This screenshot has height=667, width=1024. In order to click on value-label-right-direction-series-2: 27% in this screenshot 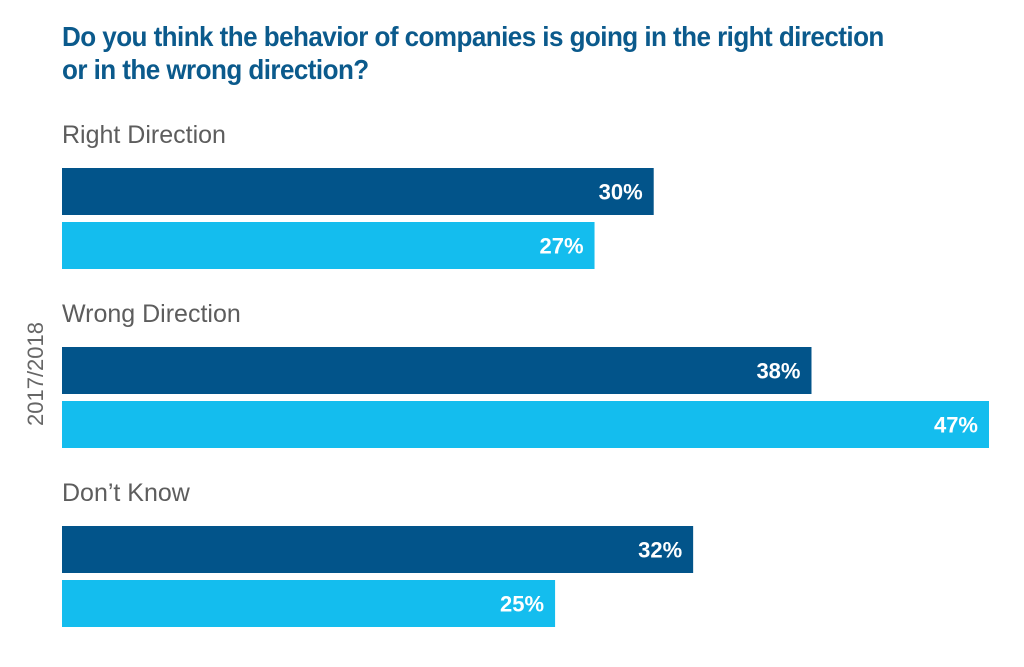, I will do `click(561, 246)`.